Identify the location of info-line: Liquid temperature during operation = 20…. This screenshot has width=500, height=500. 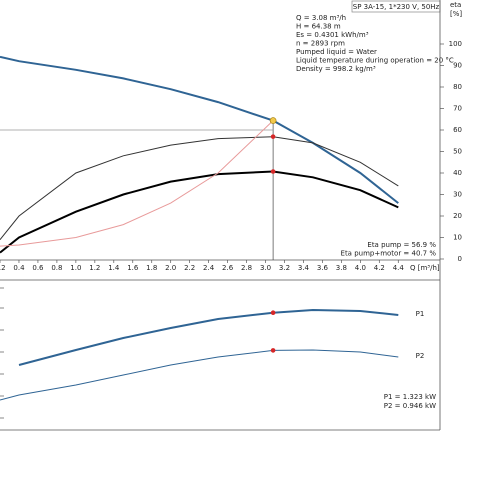
(375, 61).